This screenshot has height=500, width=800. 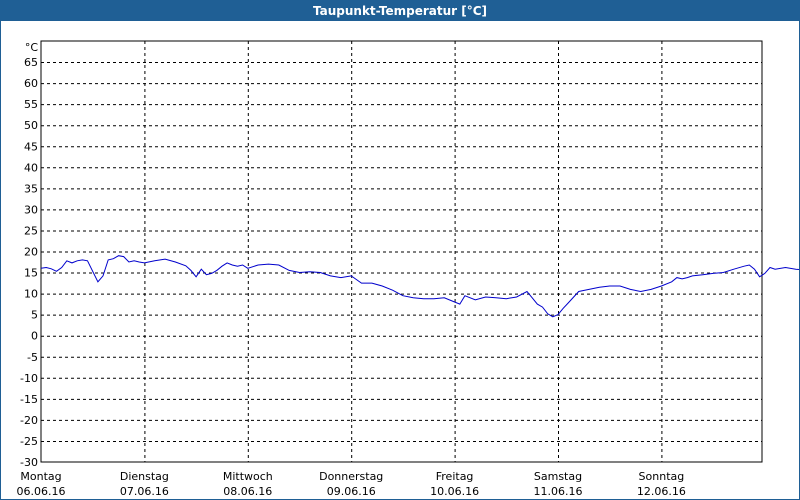 I want to click on y-tick-label: 10, so click(x=31, y=294).